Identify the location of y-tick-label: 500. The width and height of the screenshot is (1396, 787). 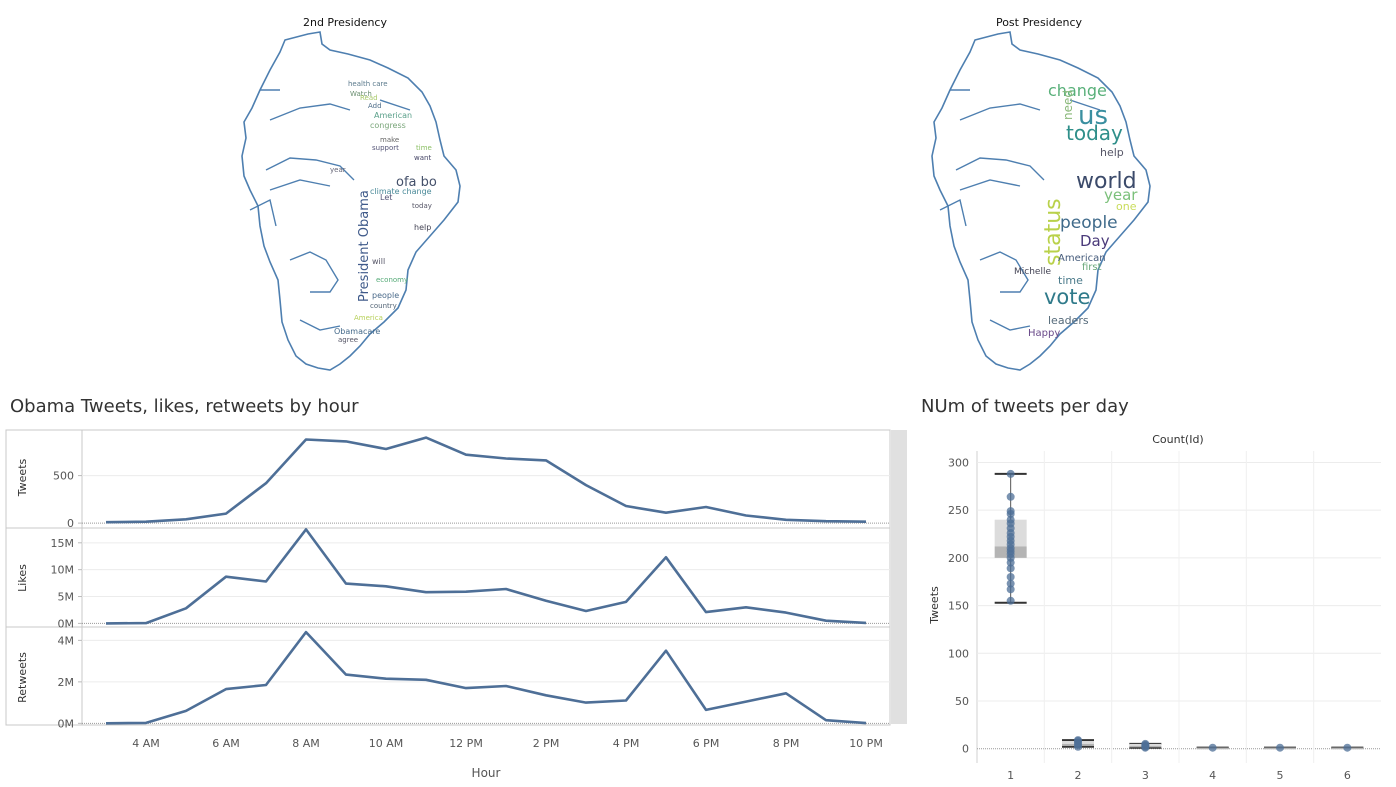
(63, 476).